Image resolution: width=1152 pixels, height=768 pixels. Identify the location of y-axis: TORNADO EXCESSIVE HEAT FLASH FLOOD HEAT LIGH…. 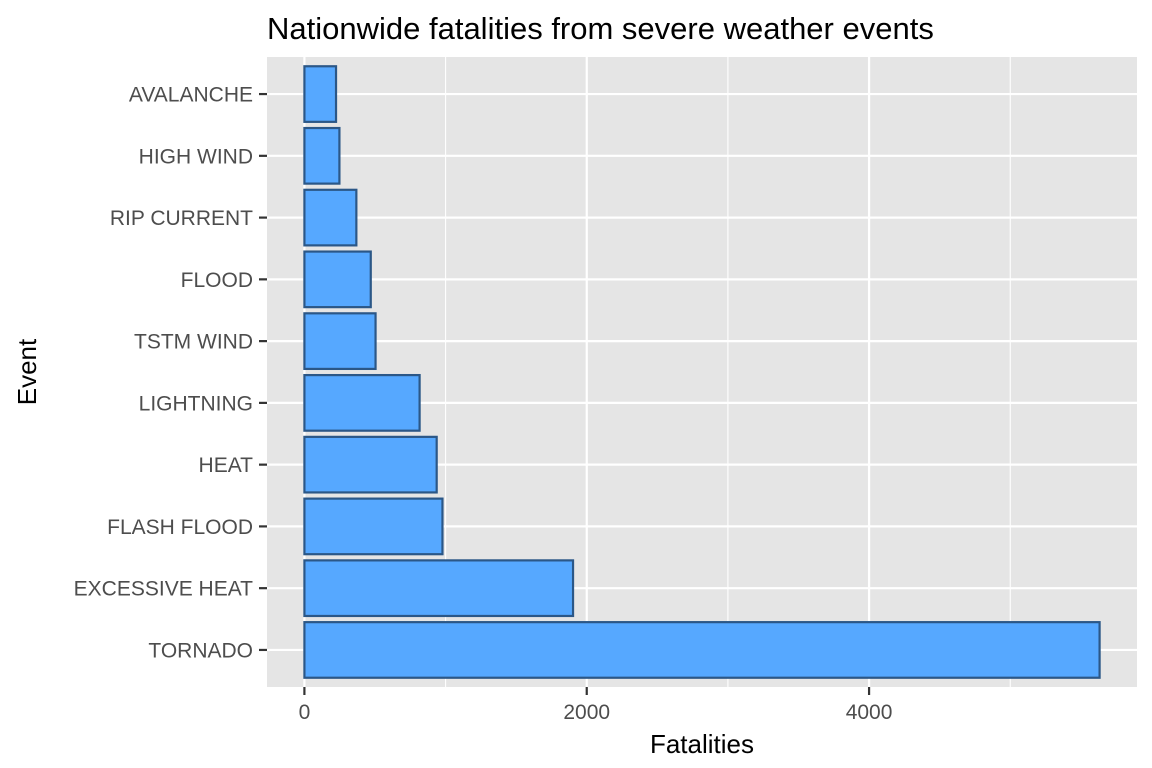
(170, 373).